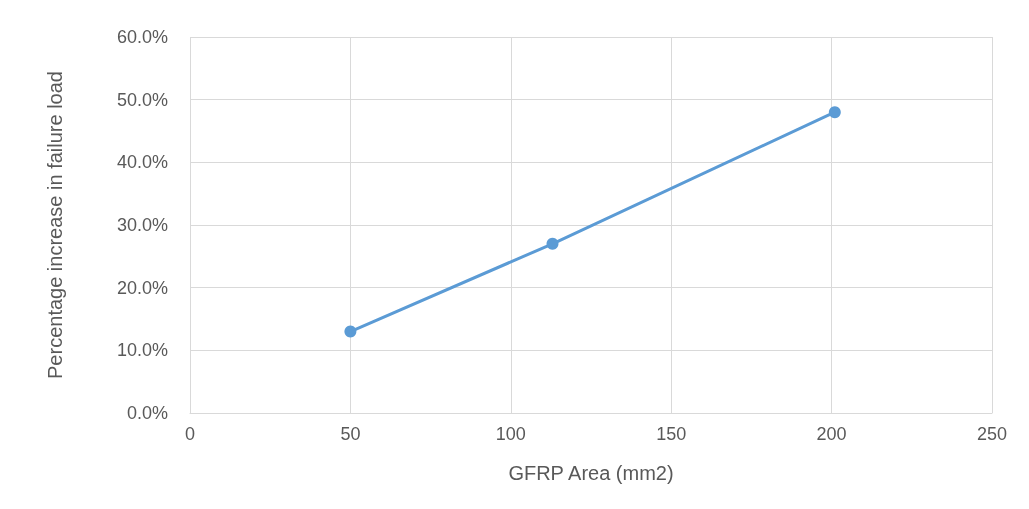 The height and width of the screenshot is (509, 1029). I want to click on x-tick-label: 100, so click(510, 434).